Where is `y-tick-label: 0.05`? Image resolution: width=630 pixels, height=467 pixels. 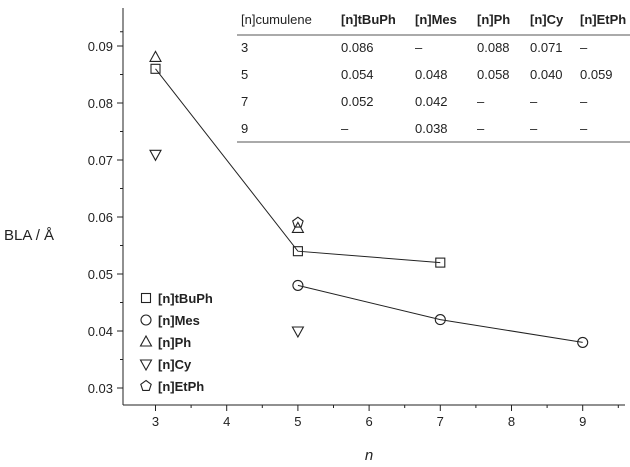
y-tick-label: 0.05 is located at coordinates (100, 274).